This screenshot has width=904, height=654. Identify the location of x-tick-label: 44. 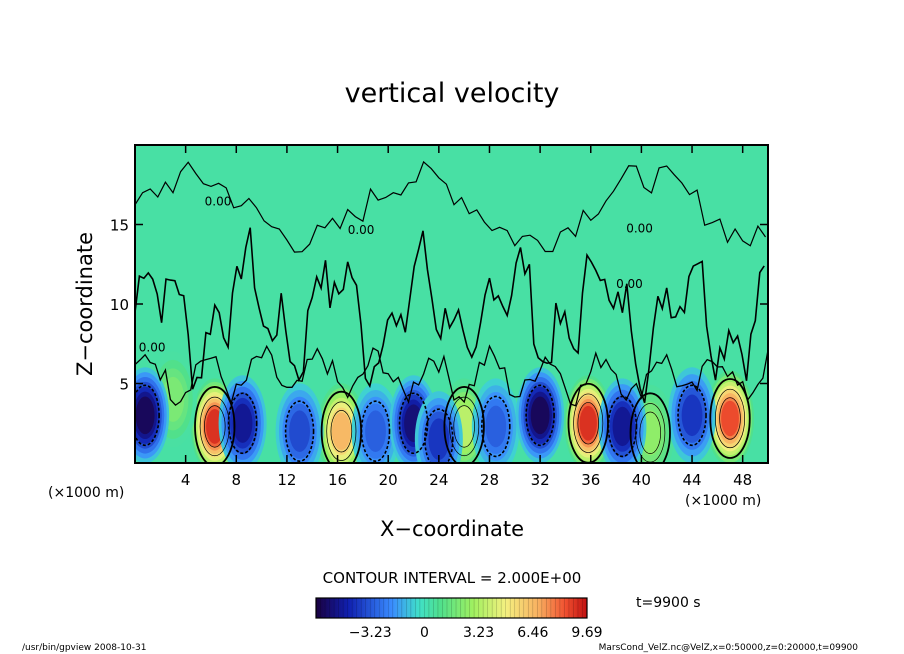
(691, 480).